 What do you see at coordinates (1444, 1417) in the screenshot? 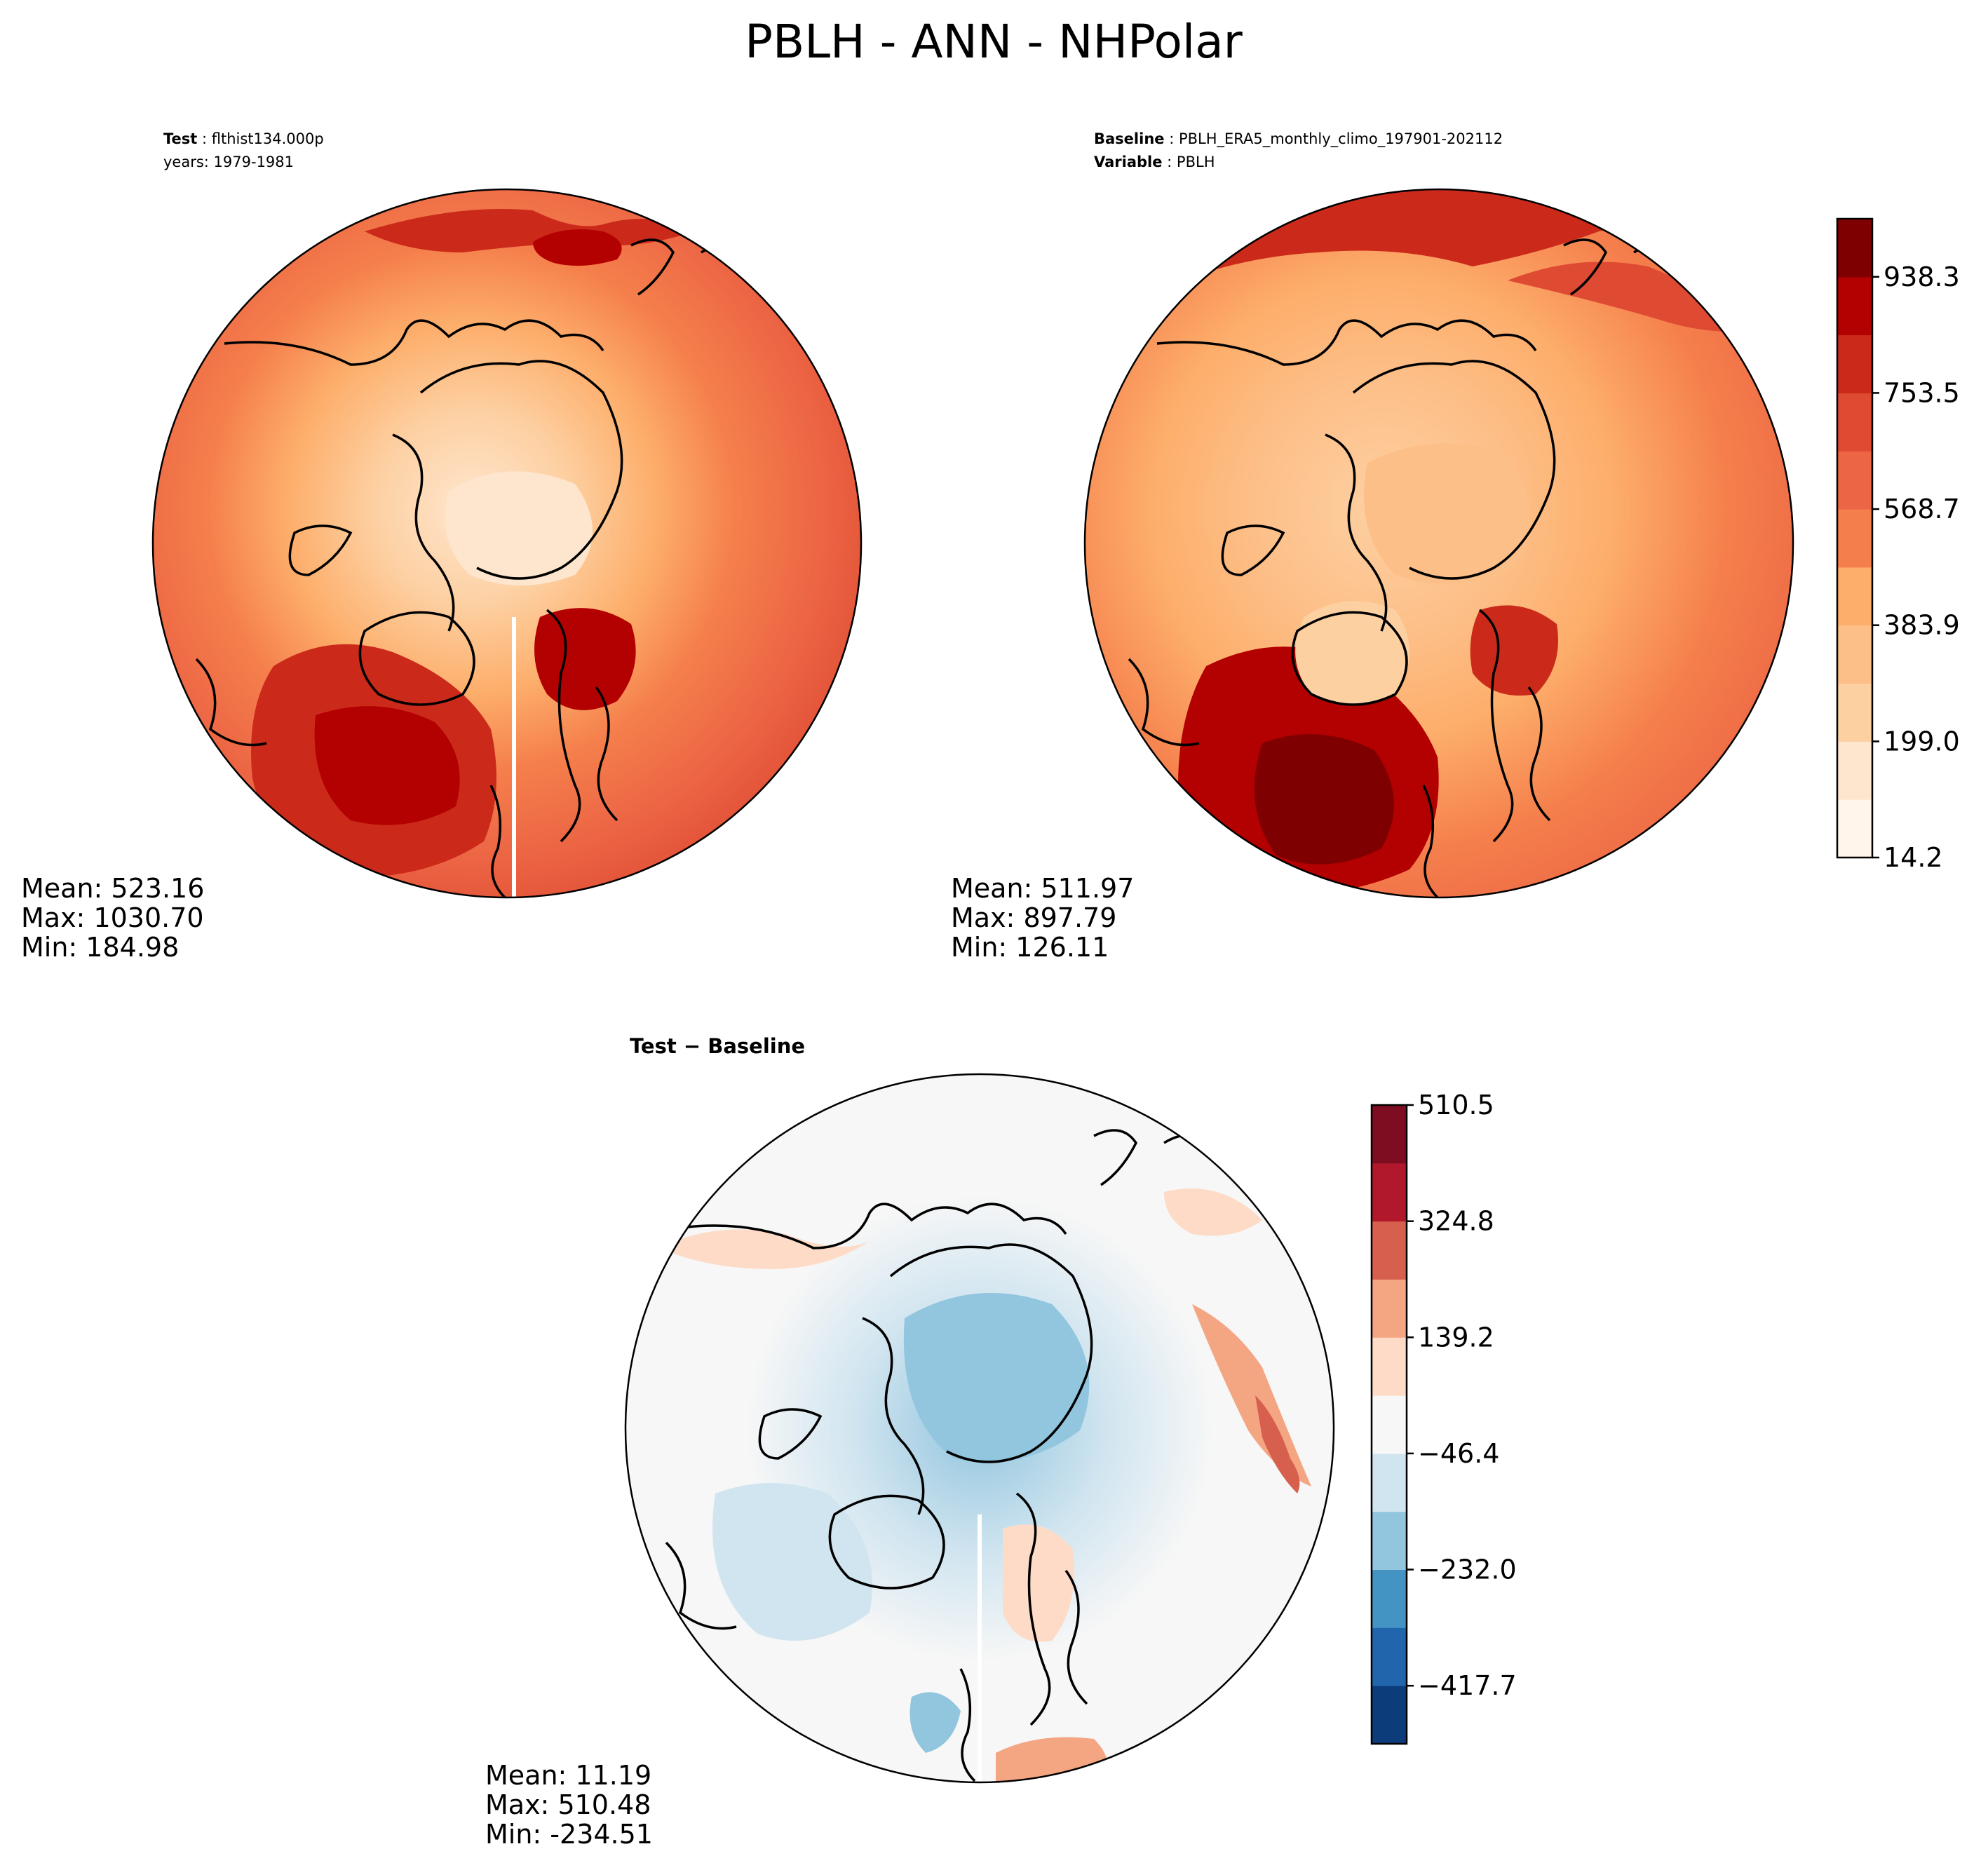
I see `diff-colorbar: 510.5 324.8 139.2 −46.4 −232.0 −417.7` at bounding box center [1444, 1417].